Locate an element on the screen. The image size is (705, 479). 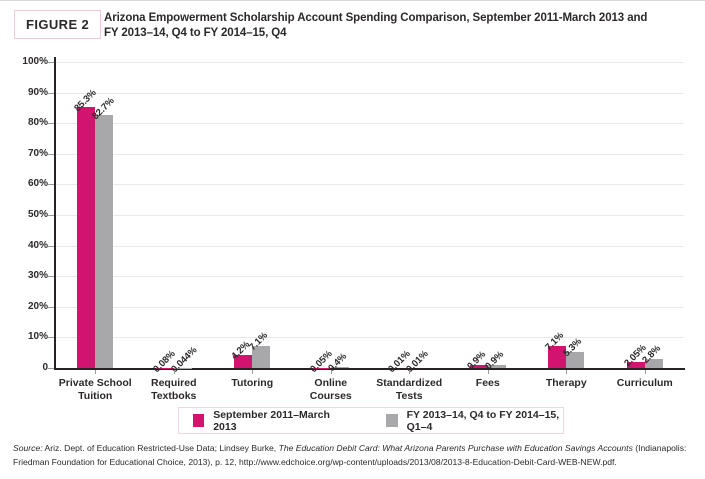
category-label: Tutoring is located at coordinates (252, 383).